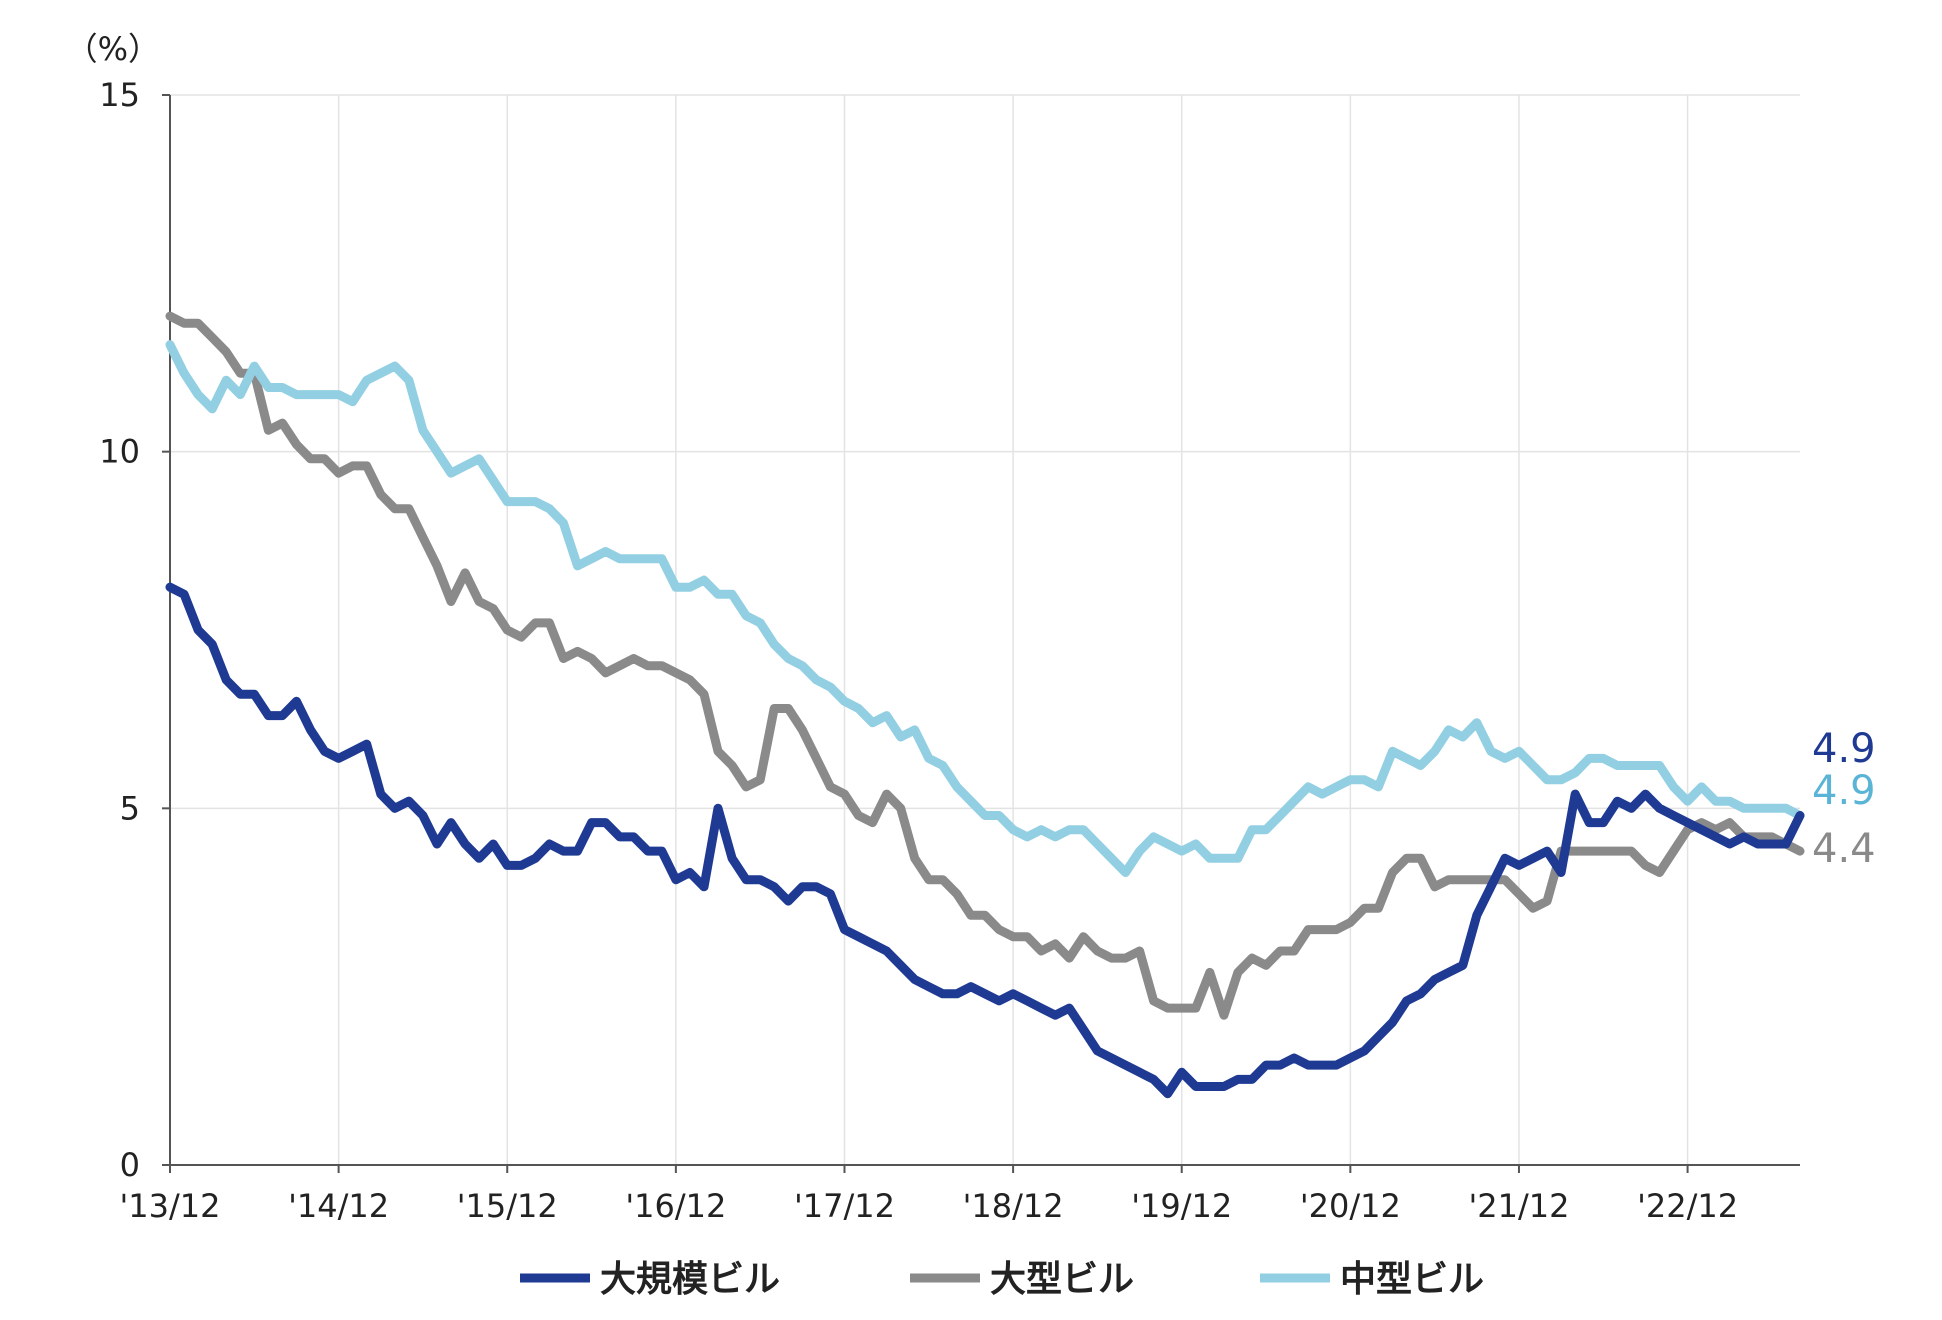 The height and width of the screenshot is (1320, 1942). I want to click on series-end-label: 4.4, so click(1844, 849).